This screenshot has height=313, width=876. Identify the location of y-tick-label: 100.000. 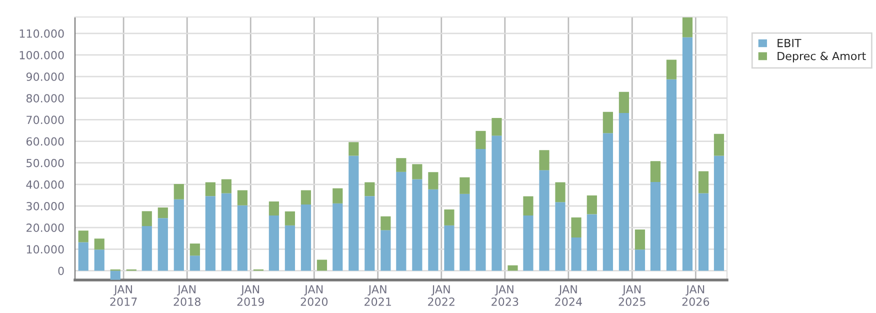
(42, 55).